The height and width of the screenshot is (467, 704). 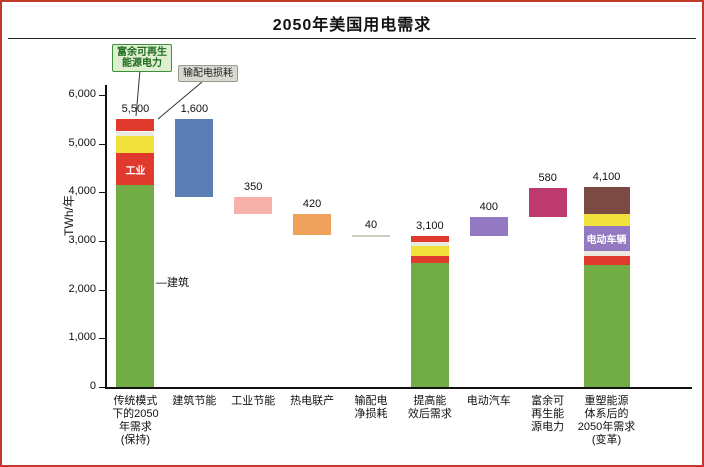 I want to click on annotation-building: —建筑, so click(x=172, y=283).